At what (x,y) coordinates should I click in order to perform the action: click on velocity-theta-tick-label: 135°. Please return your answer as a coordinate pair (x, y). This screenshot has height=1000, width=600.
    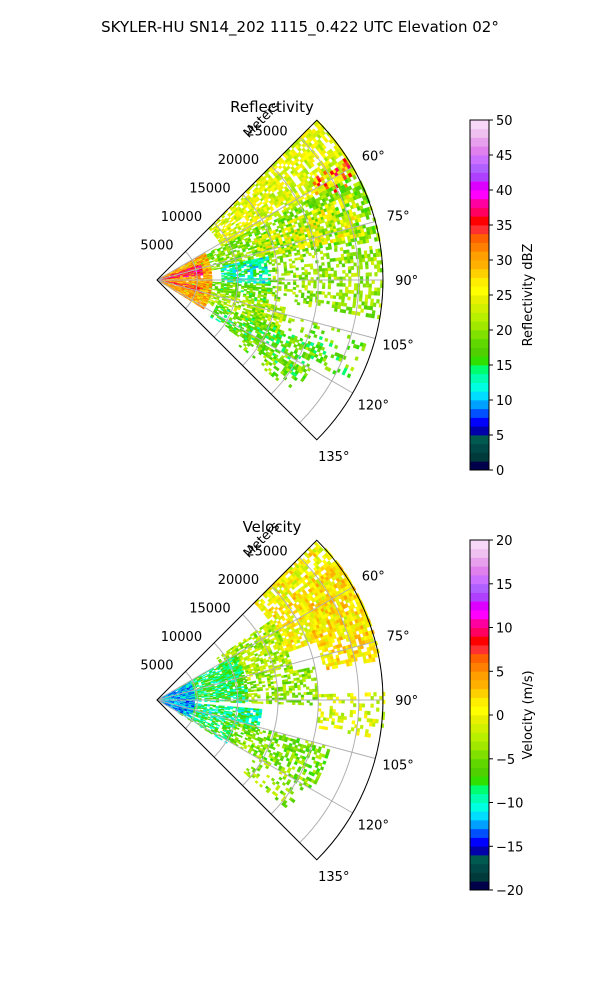
    Looking at the image, I should click on (333, 877).